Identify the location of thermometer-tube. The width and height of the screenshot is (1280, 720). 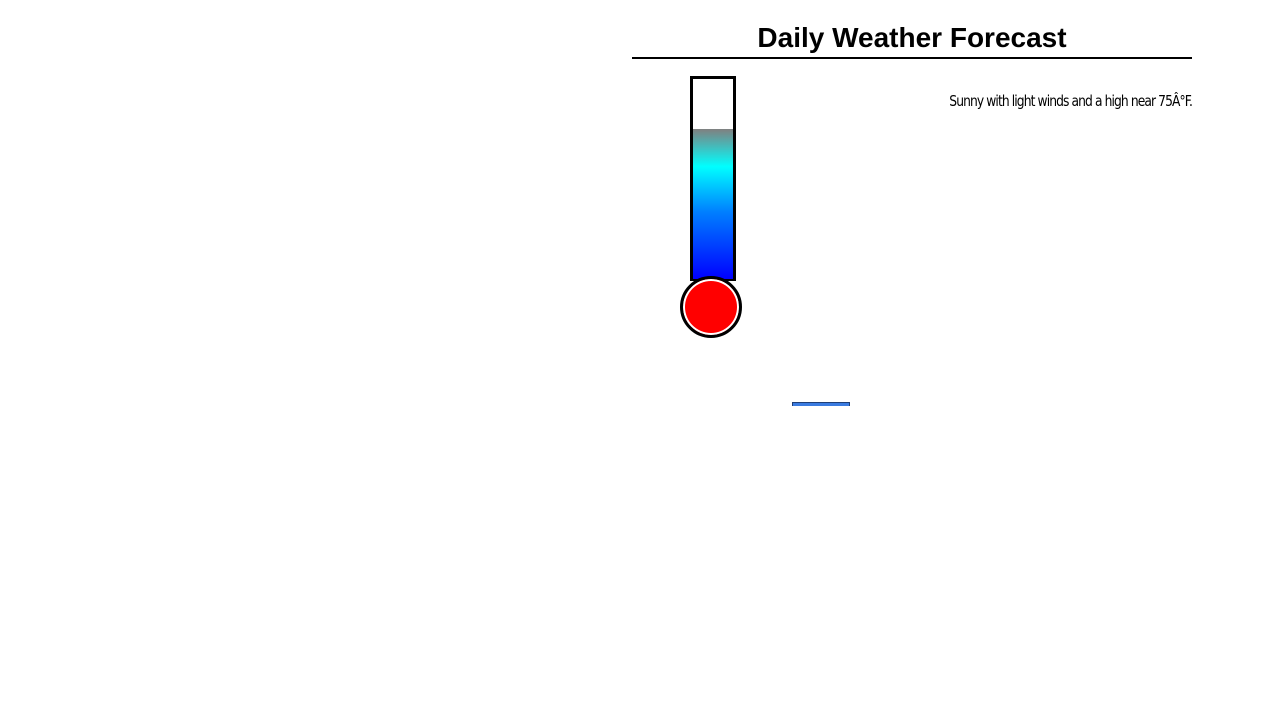
(713, 178).